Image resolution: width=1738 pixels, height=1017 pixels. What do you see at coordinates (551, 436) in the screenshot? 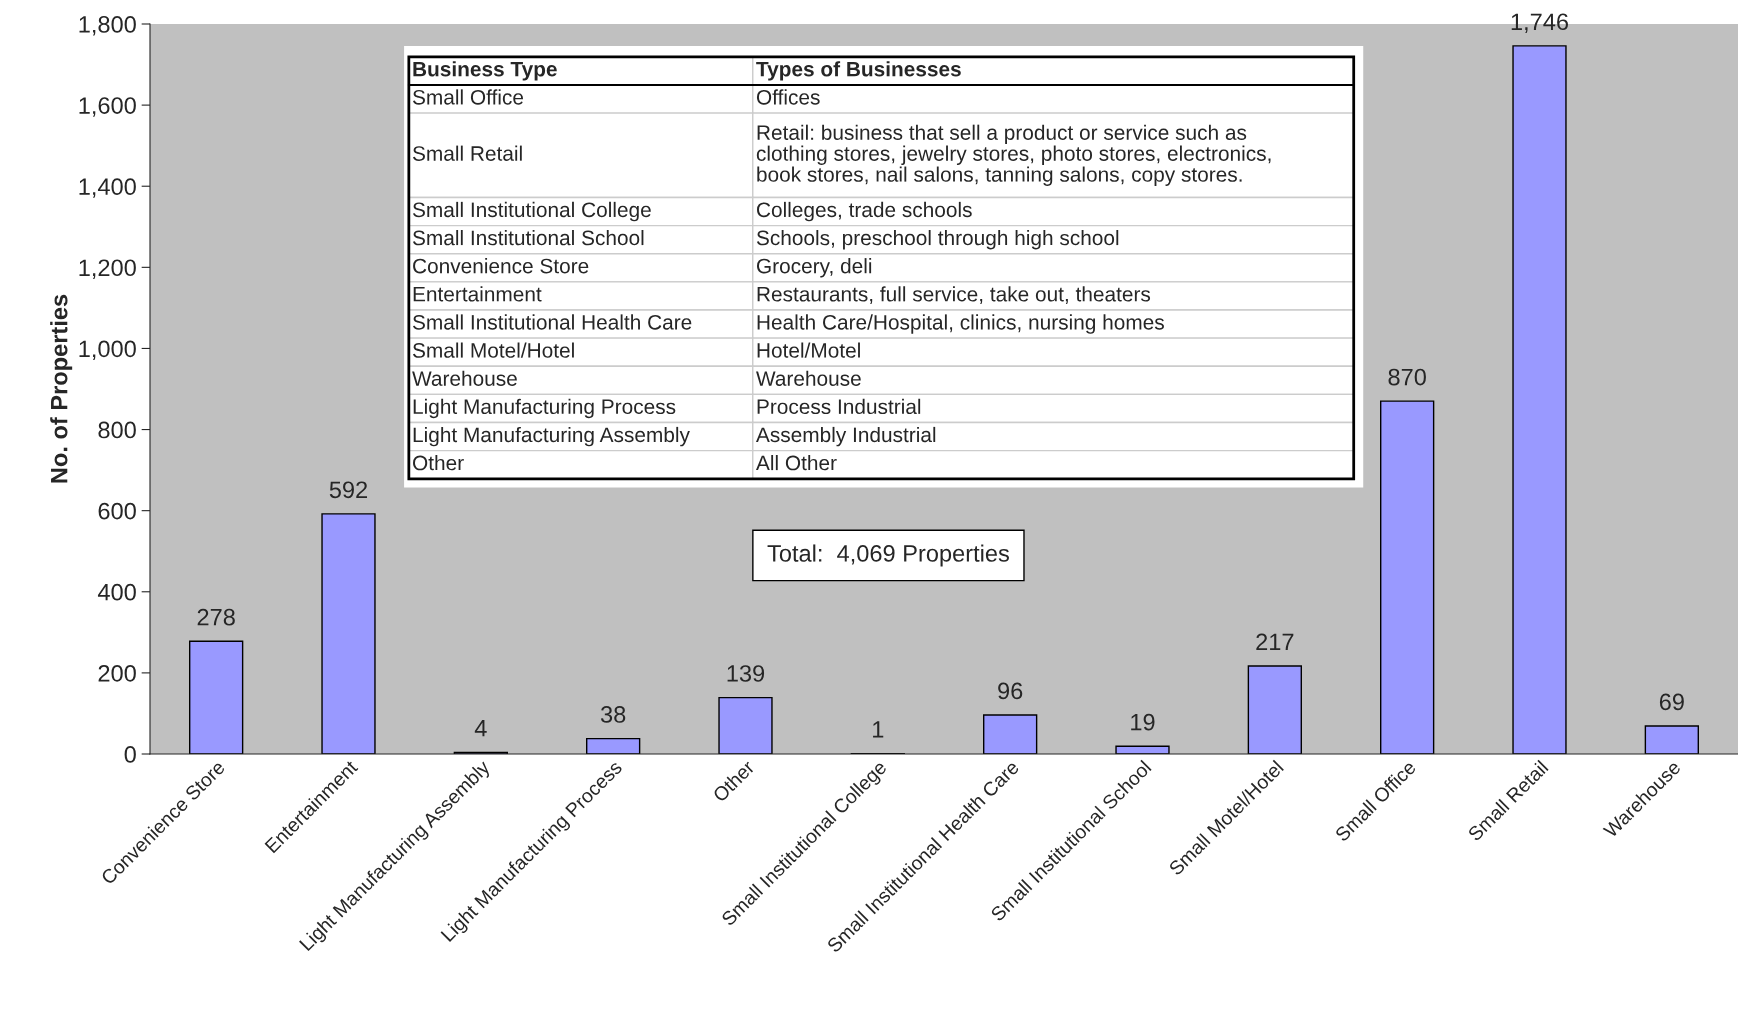
I see `annotation: Light Manufacturing Assembly` at bounding box center [551, 436].